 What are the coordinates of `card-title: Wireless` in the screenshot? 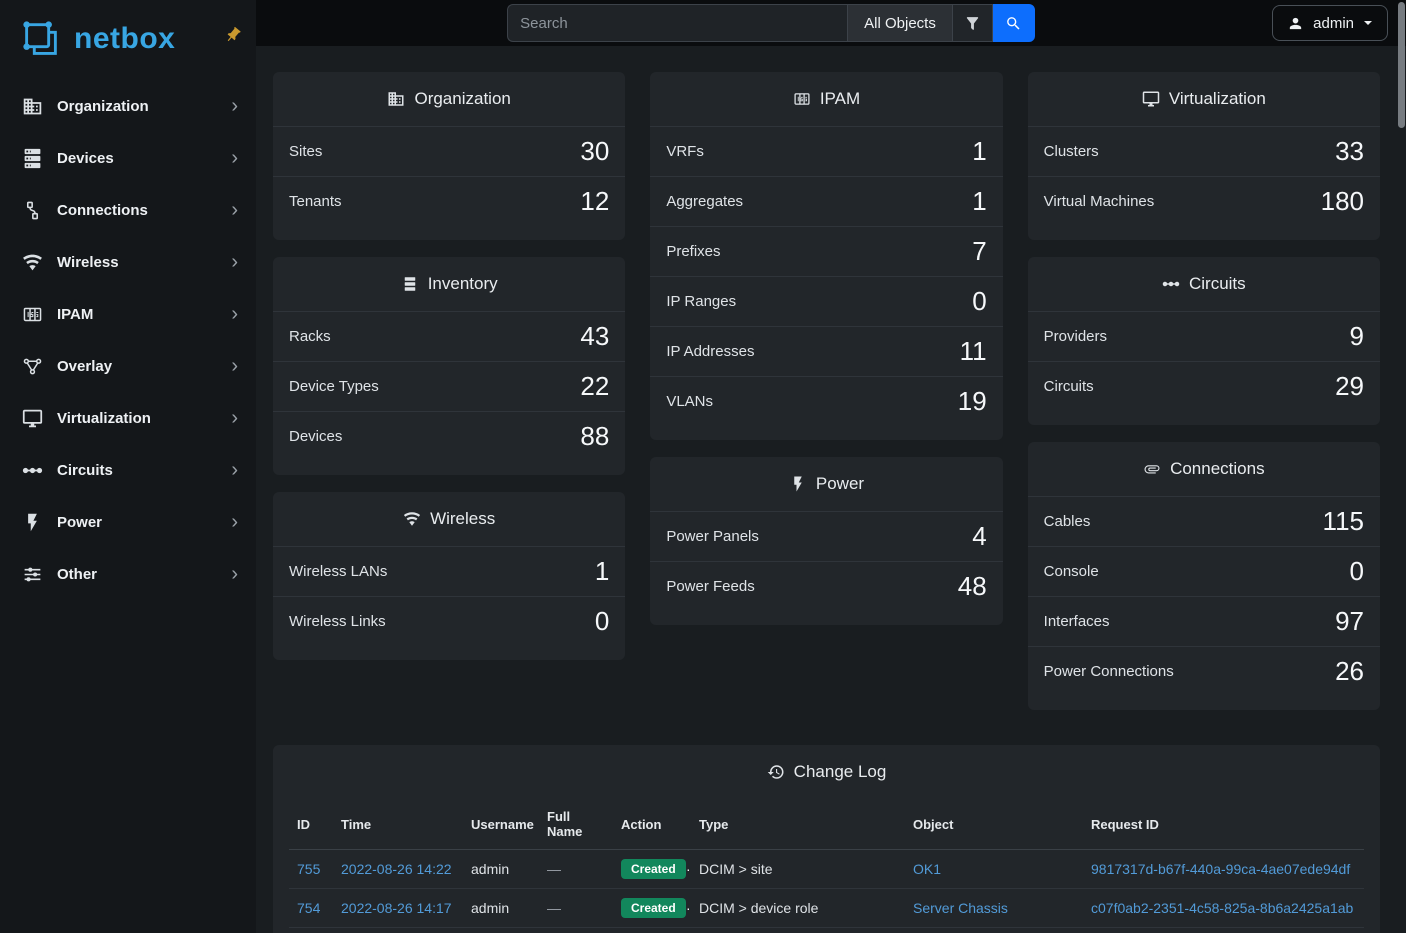 It's located at (463, 518).